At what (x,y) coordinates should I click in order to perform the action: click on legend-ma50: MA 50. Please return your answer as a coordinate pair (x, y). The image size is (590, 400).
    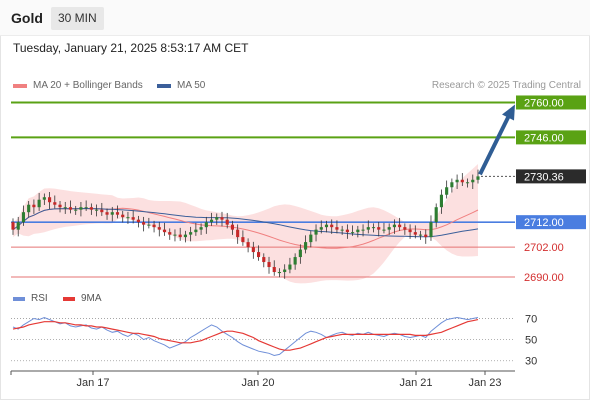
    Looking at the image, I should click on (181, 85).